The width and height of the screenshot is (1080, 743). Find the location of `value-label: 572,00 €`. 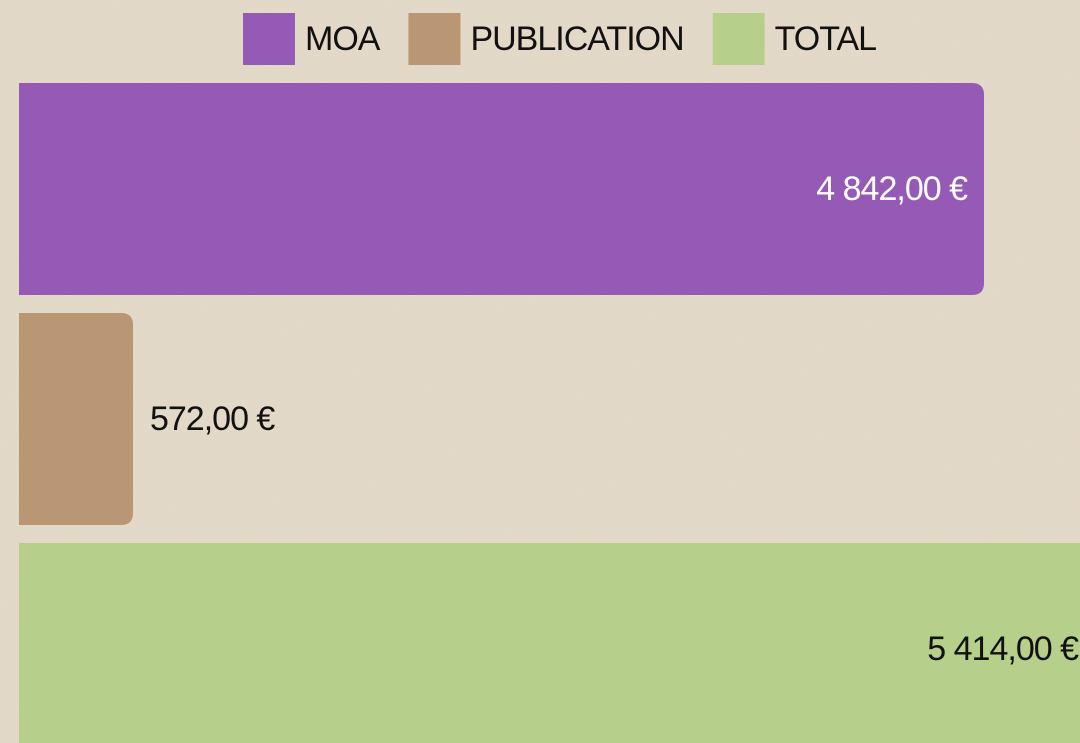

value-label: 572,00 € is located at coordinates (212, 419).